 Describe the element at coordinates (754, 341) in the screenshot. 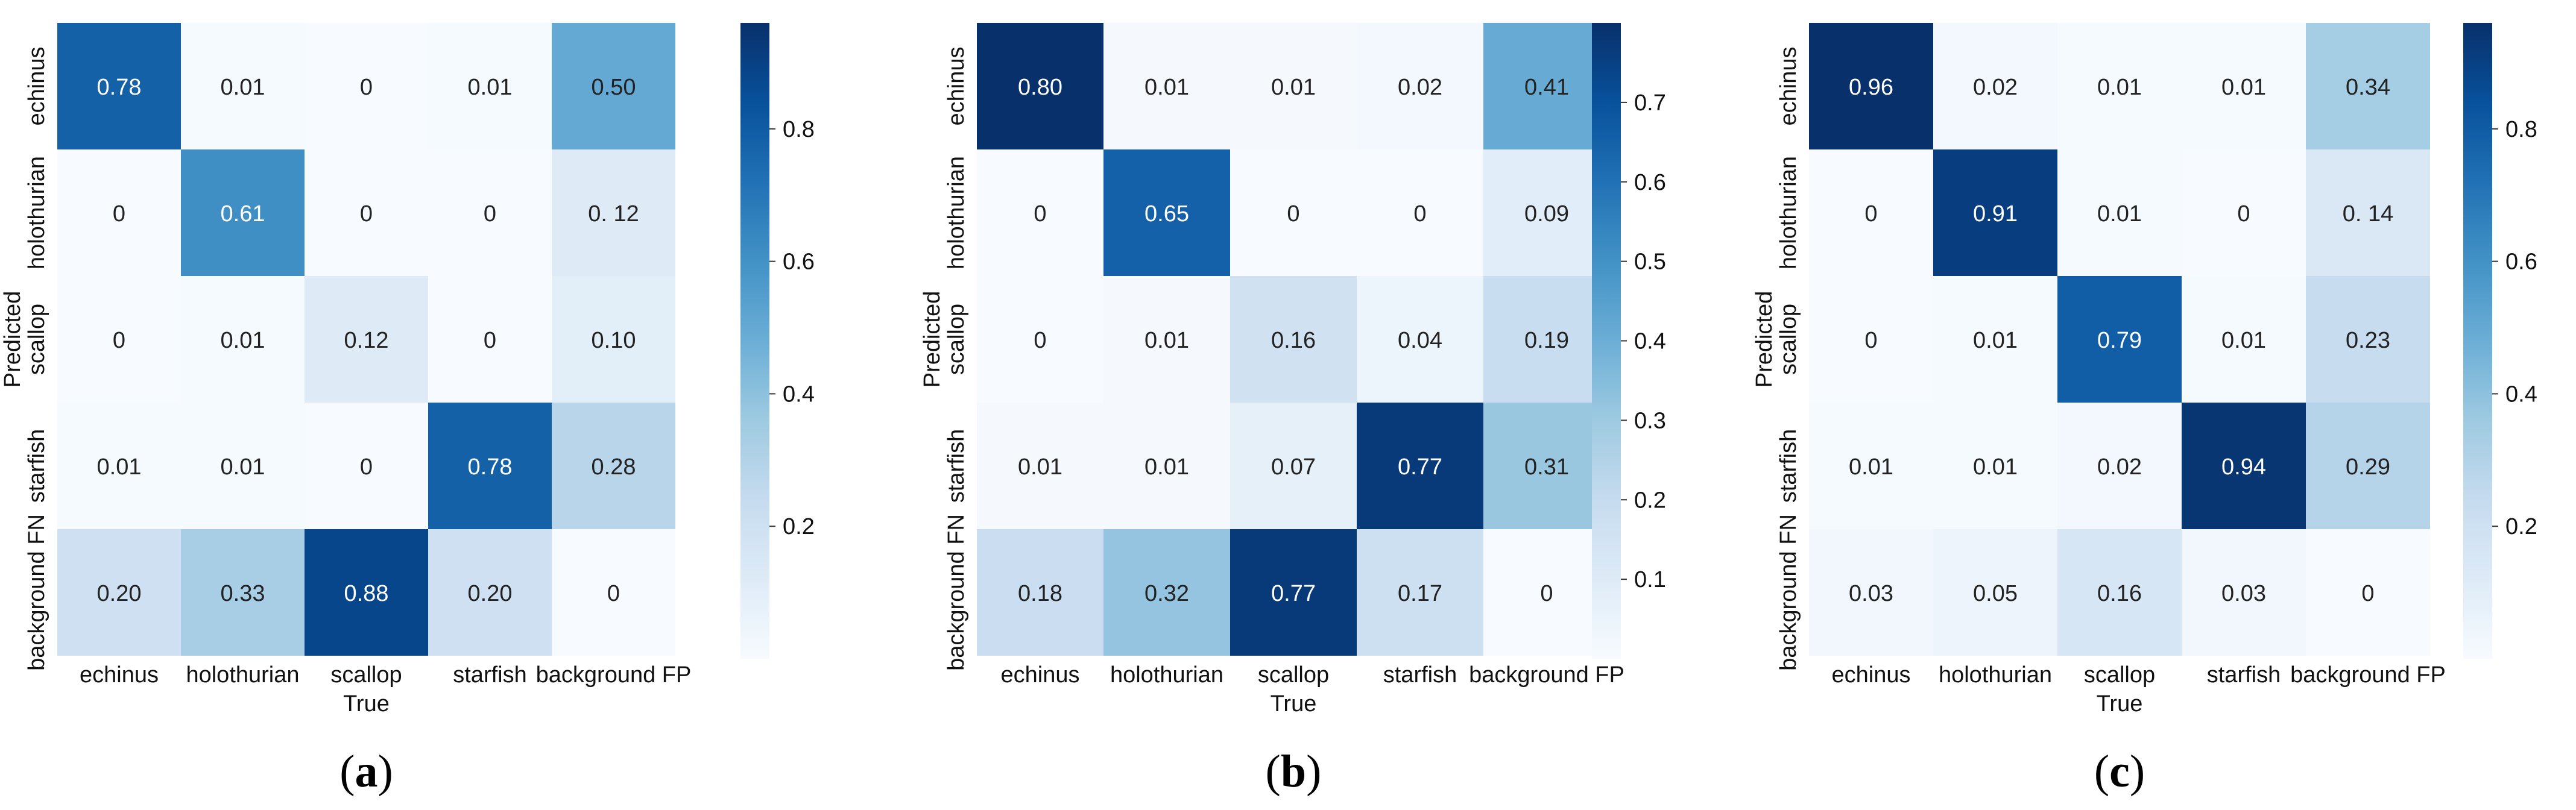

I see `colorbar-gradient` at that location.